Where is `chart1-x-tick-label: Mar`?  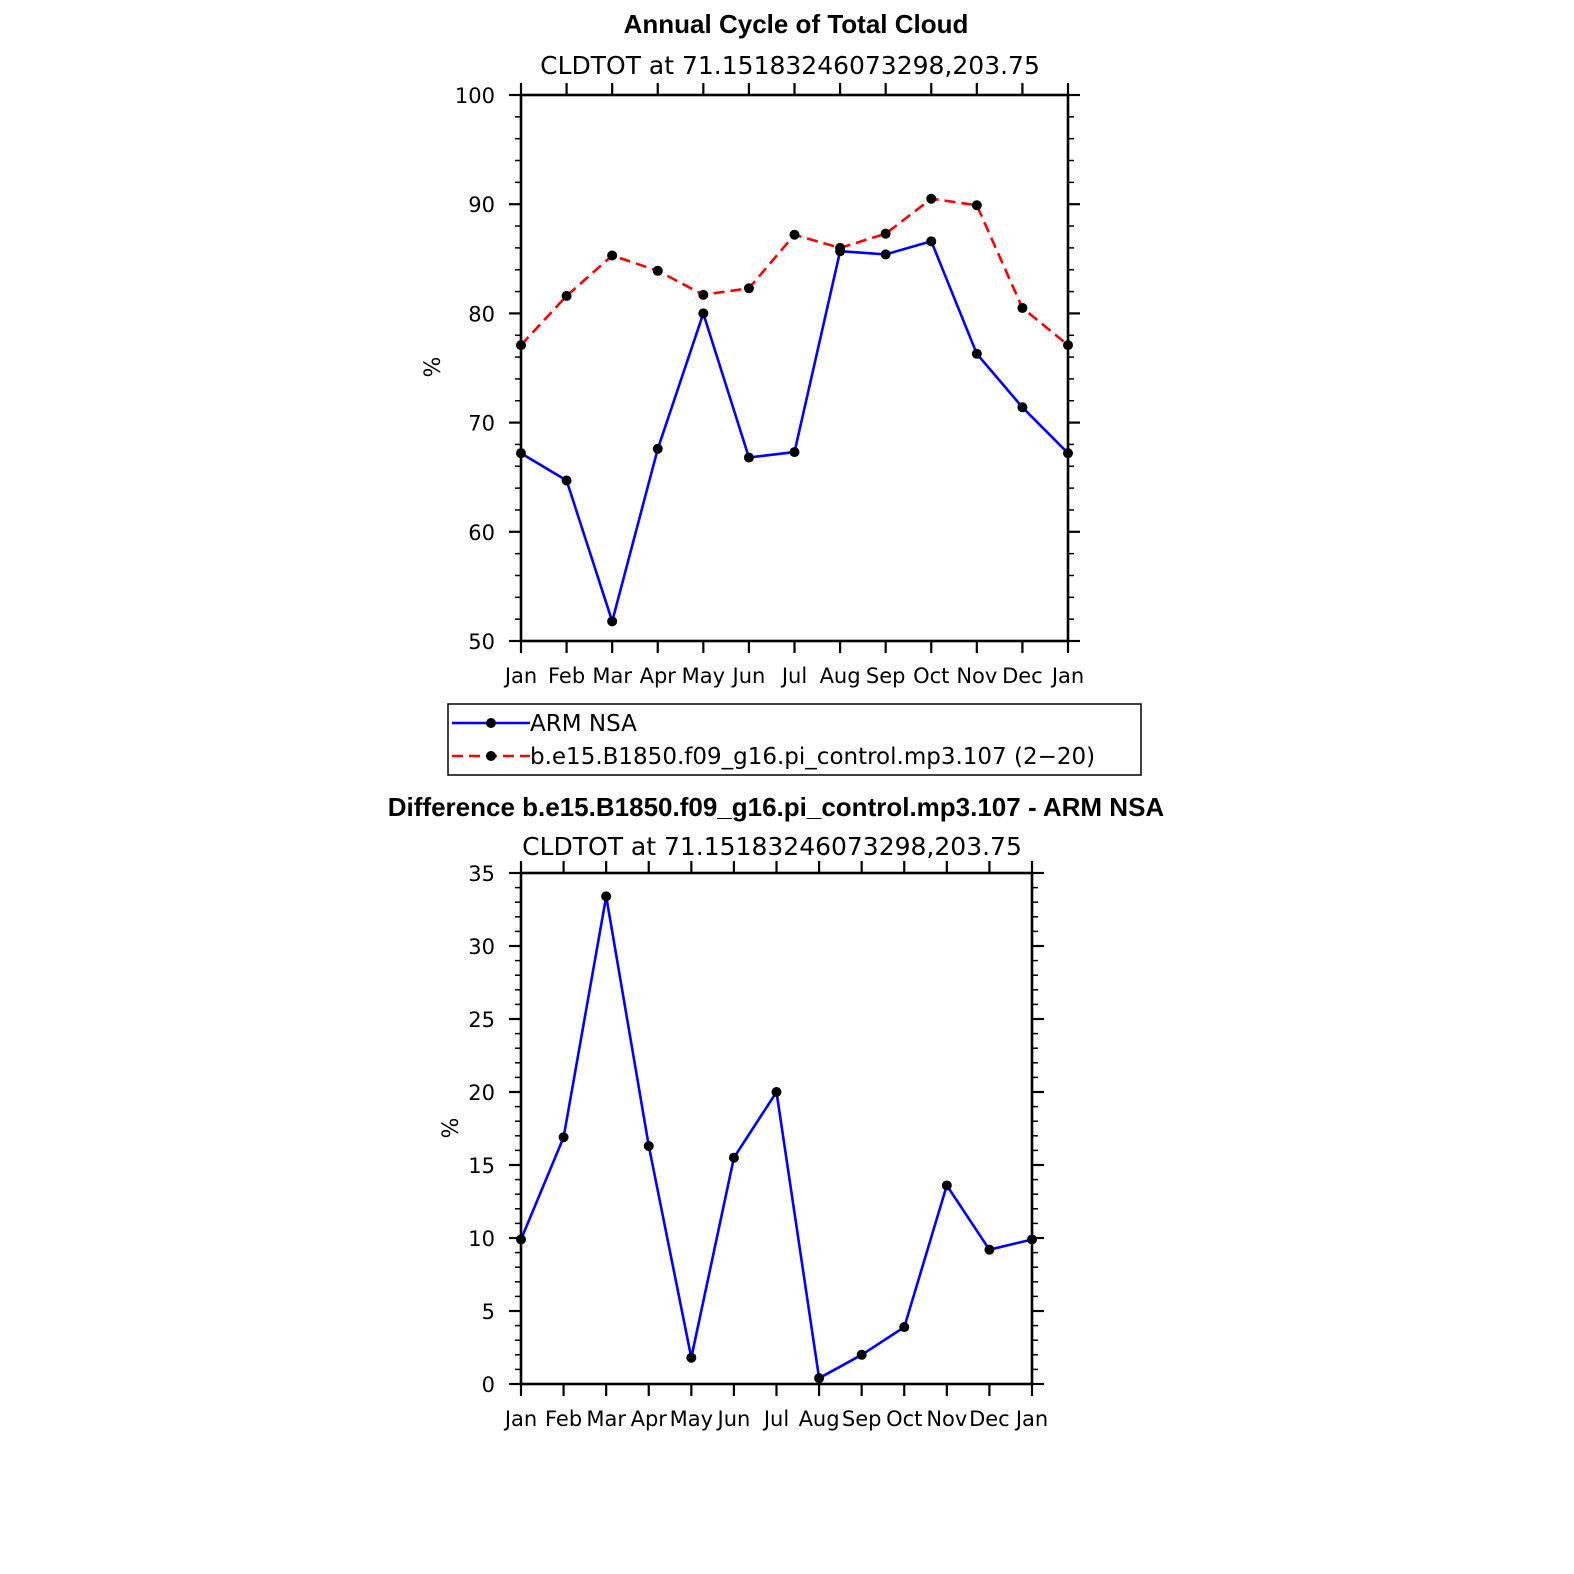 chart1-x-tick-label: Mar is located at coordinates (612, 676).